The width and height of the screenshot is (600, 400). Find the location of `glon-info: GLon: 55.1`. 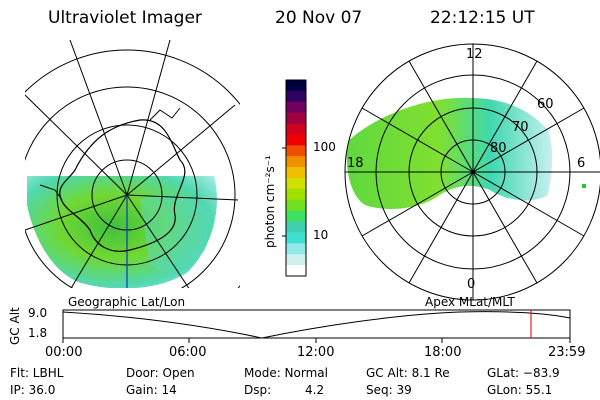

glon-info: GLon: 55.1 is located at coordinates (520, 390).